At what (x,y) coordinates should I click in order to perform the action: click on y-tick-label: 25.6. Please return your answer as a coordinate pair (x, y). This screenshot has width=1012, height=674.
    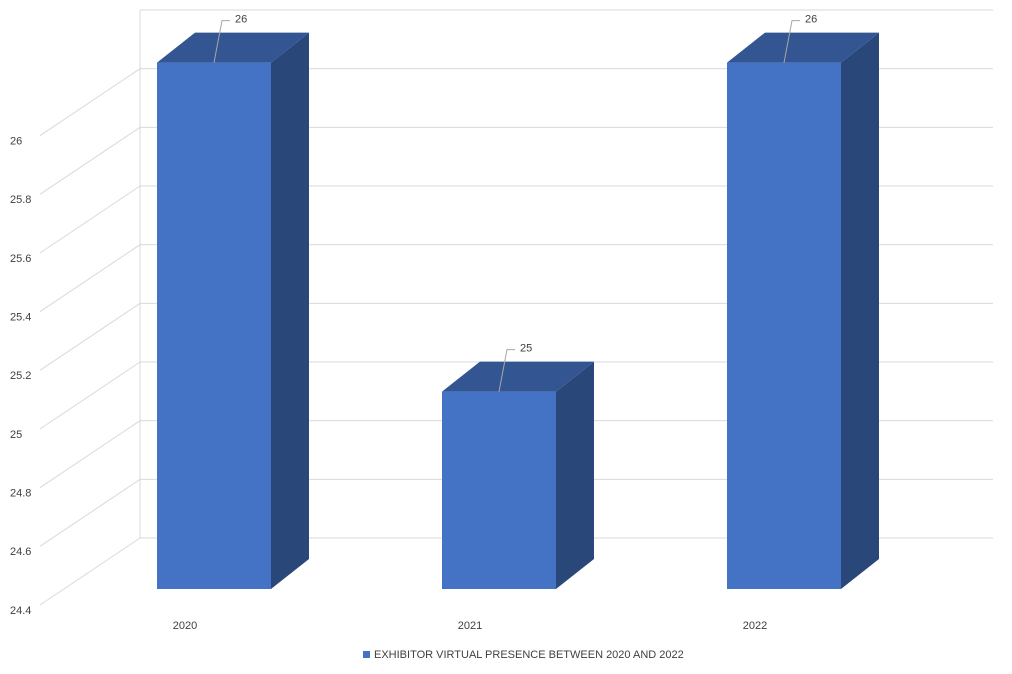
    Looking at the image, I should click on (20, 259).